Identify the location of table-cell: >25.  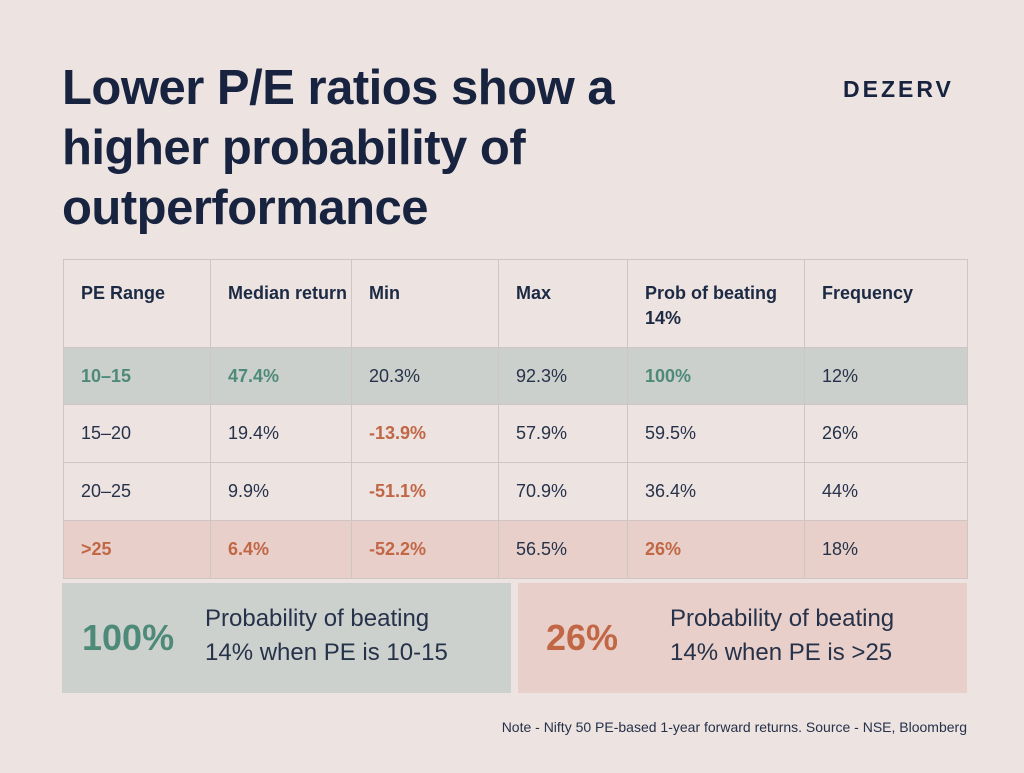
(137, 549).